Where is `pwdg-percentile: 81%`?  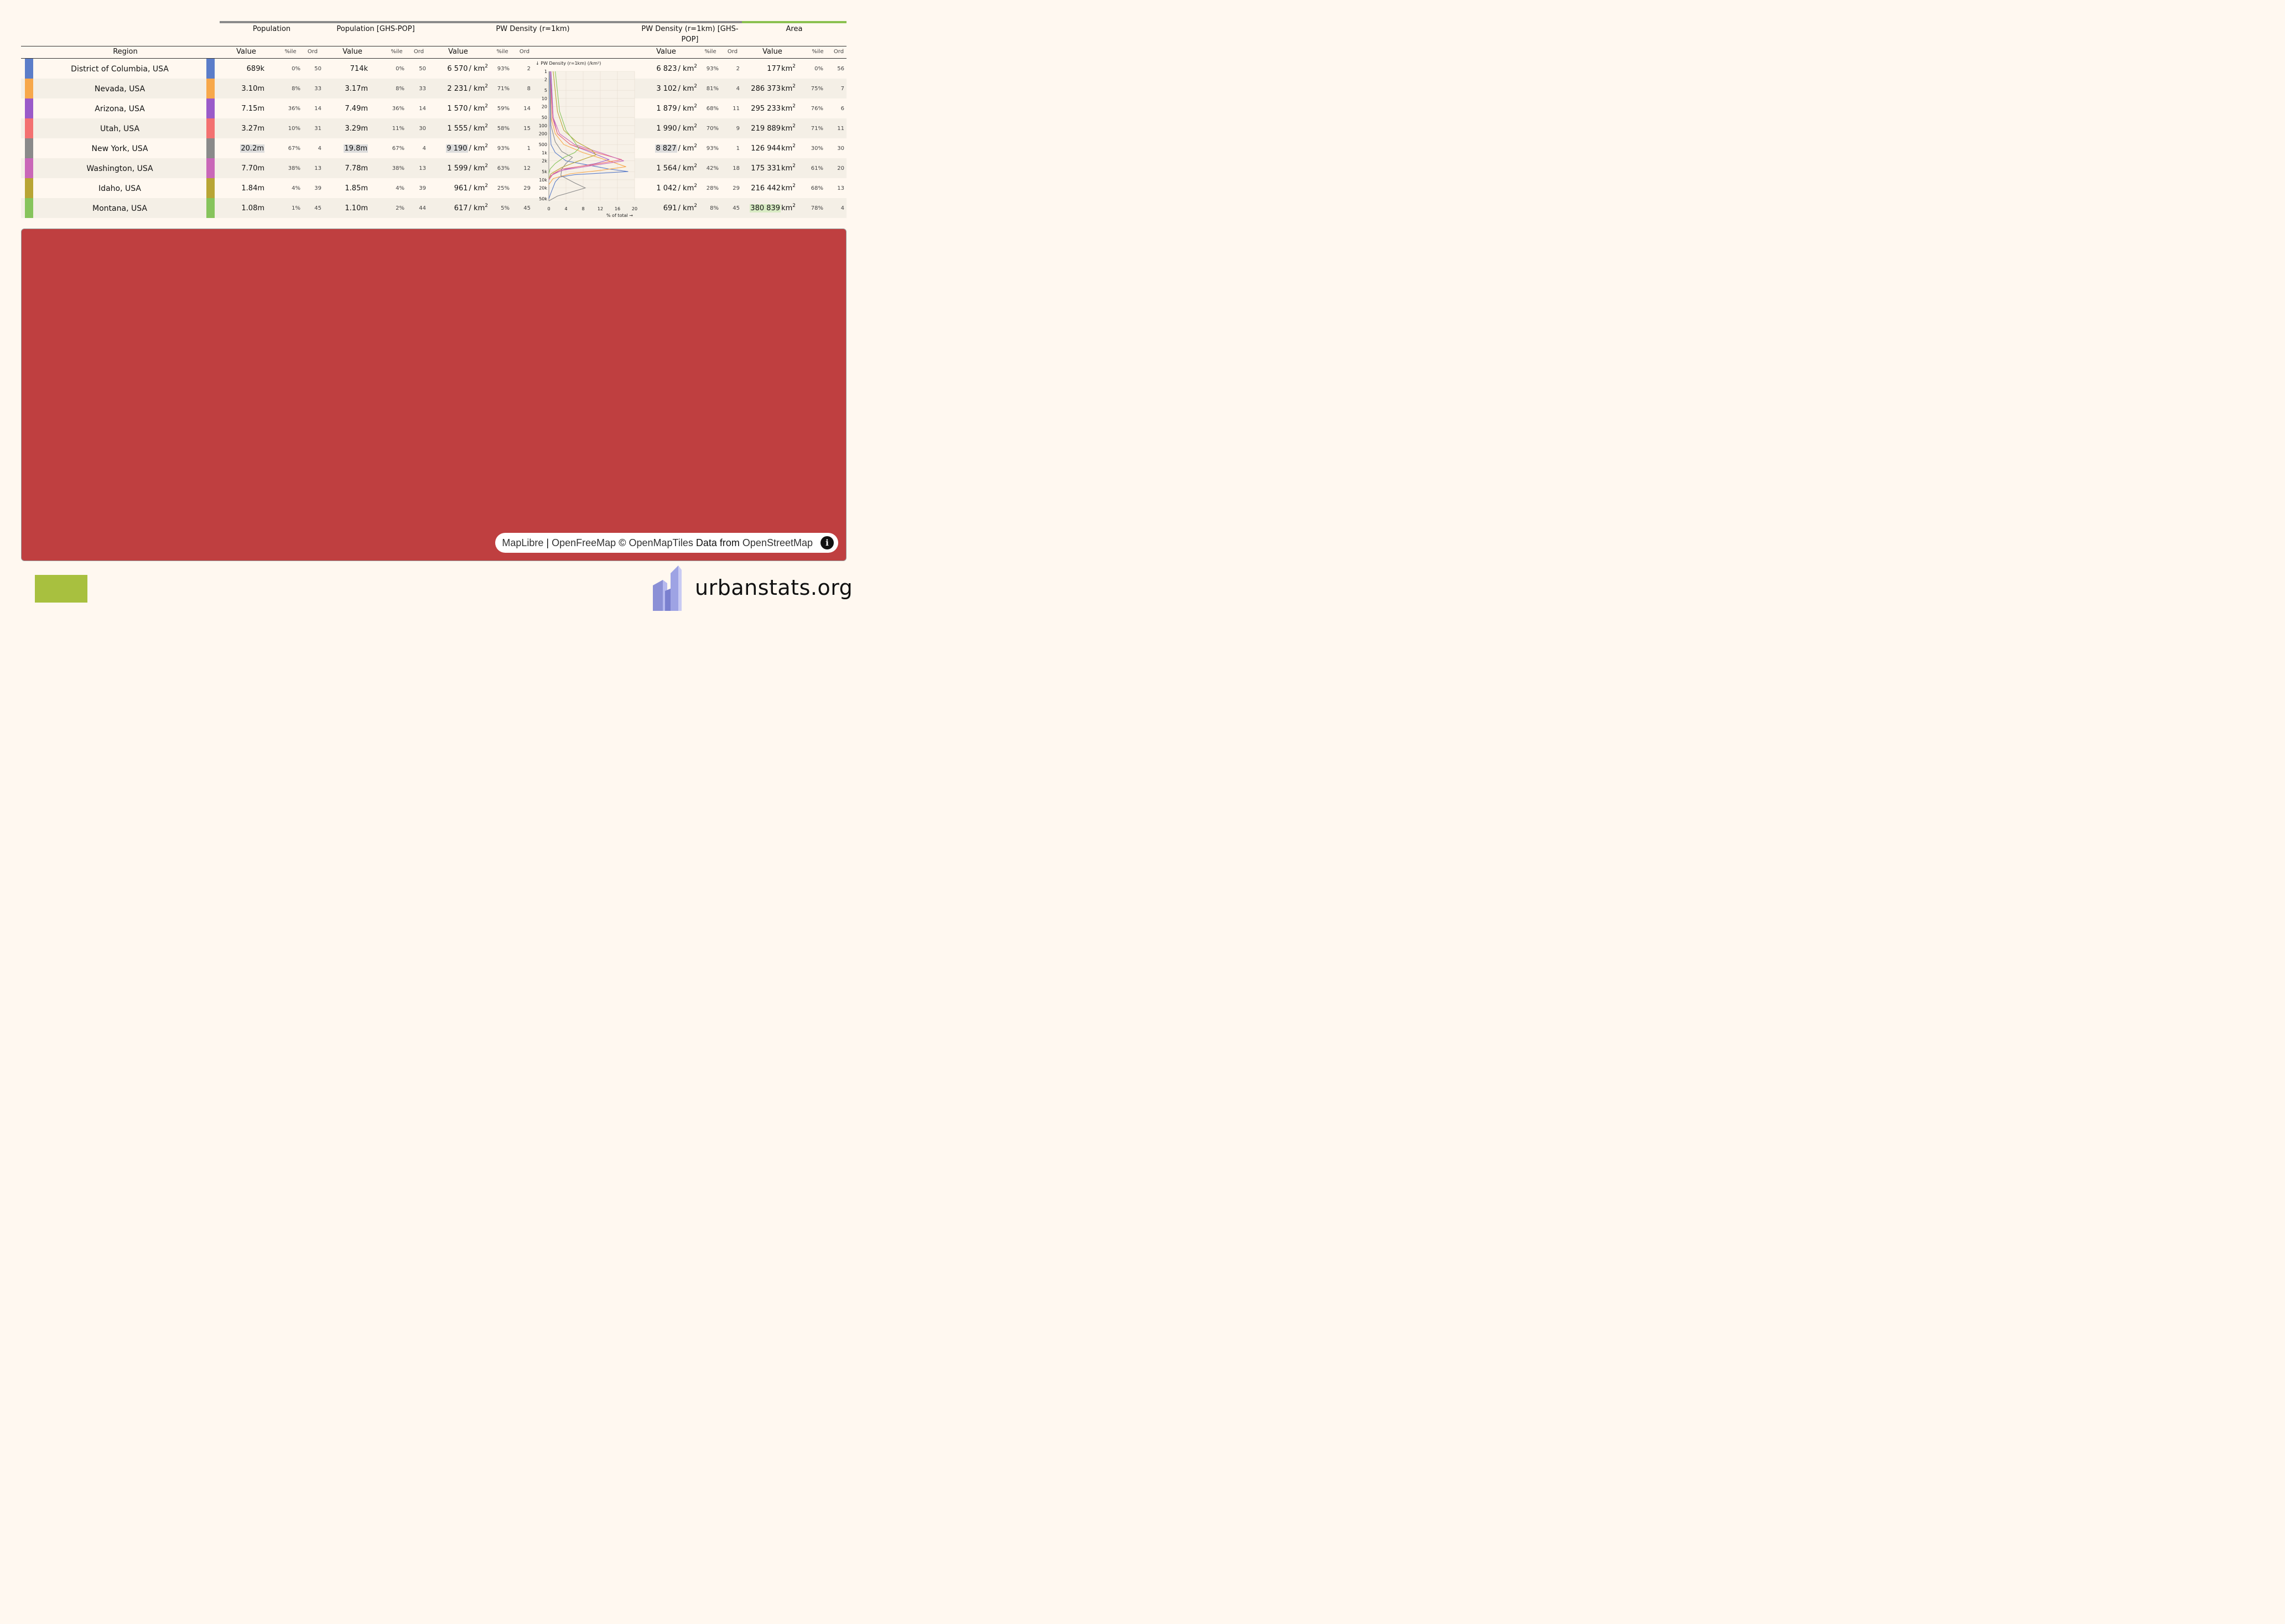
pwdg-percentile: 81% is located at coordinates (712, 89).